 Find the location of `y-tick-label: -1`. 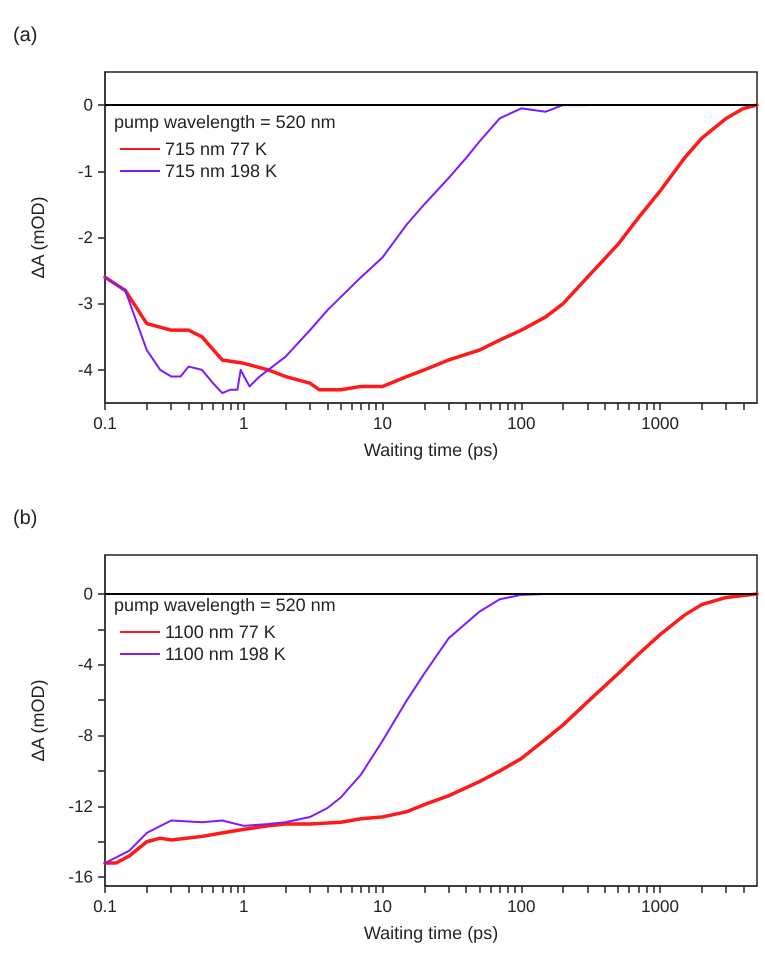

y-tick-label: -1 is located at coordinates (85, 171).